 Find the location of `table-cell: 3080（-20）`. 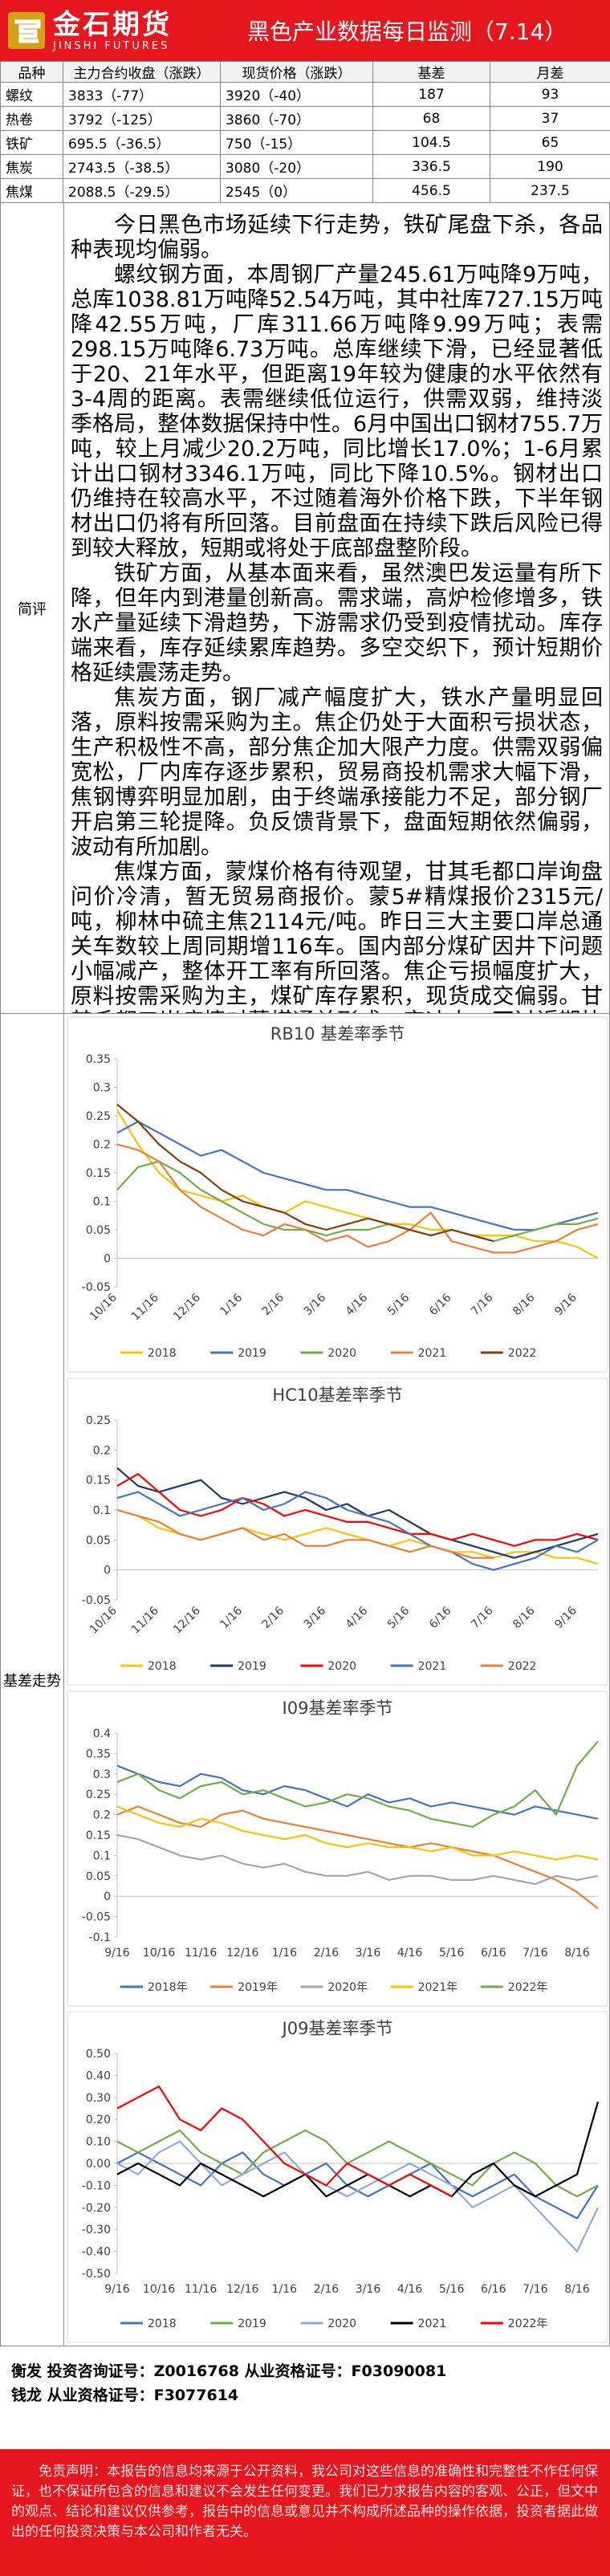

table-cell: 3080（-20） is located at coordinates (297, 167).